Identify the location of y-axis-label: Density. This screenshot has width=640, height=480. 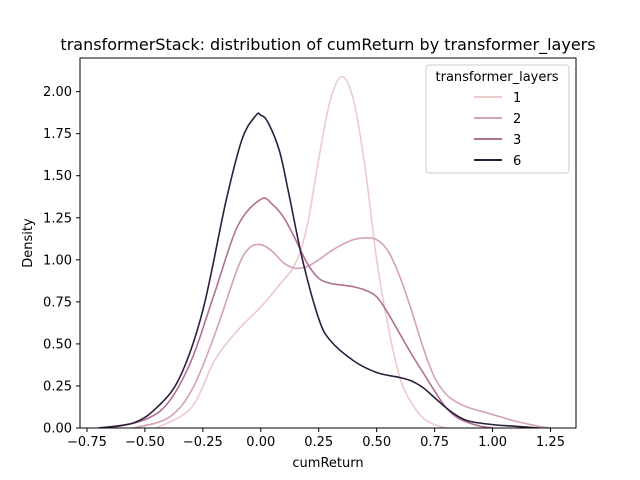
(28, 243).